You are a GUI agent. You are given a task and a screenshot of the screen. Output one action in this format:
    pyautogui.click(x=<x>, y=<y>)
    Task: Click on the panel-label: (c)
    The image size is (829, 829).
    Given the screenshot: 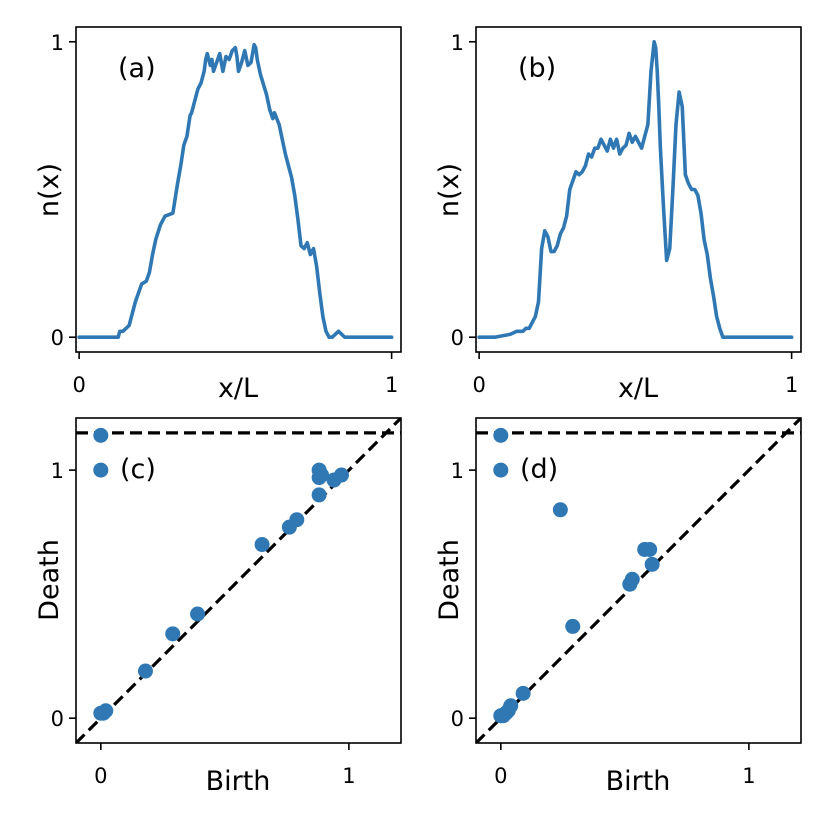 What is the action you would take?
    pyautogui.click(x=138, y=469)
    